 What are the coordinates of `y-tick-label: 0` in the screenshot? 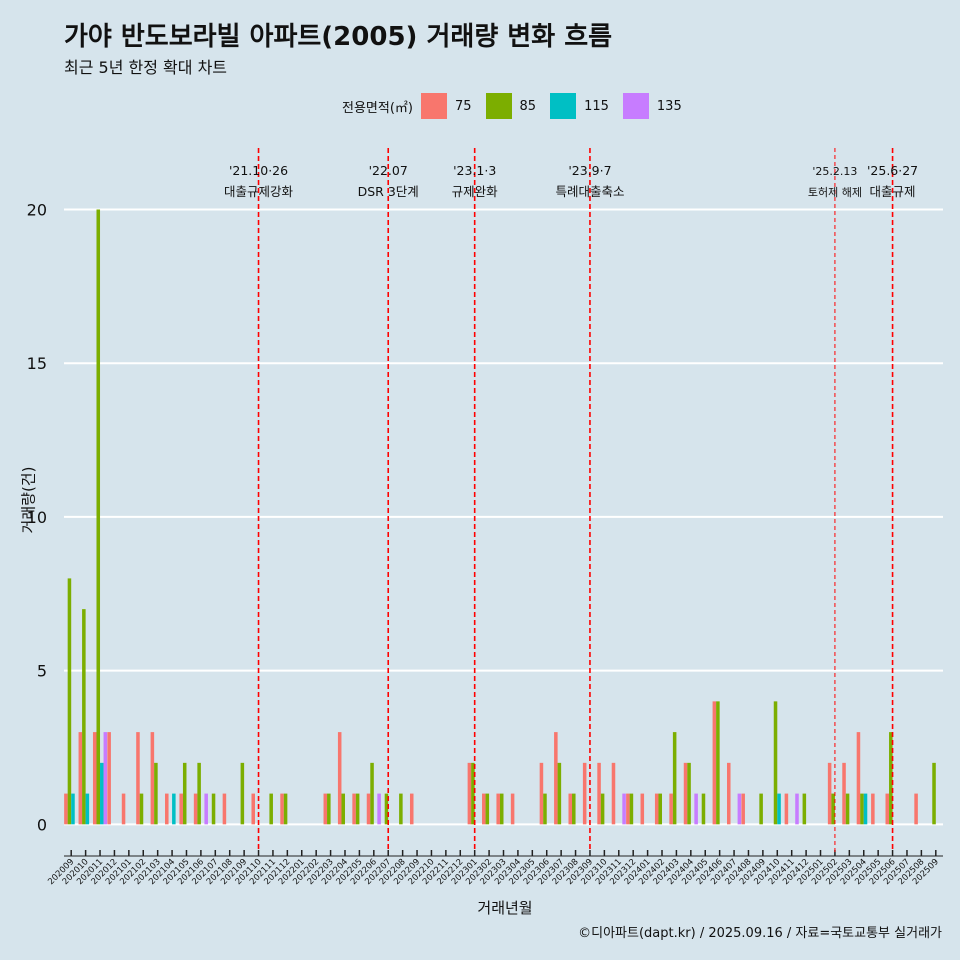 It's located at (42, 824).